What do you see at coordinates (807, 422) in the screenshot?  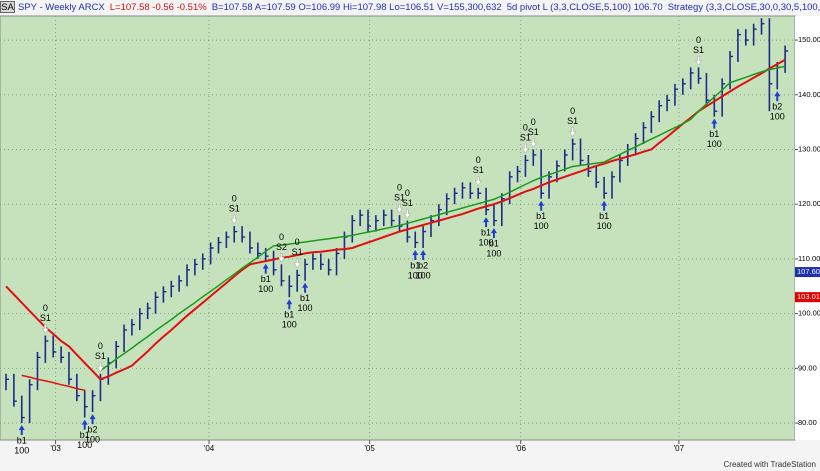 I see `y-tick-label: 80.00` at bounding box center [807, 422].